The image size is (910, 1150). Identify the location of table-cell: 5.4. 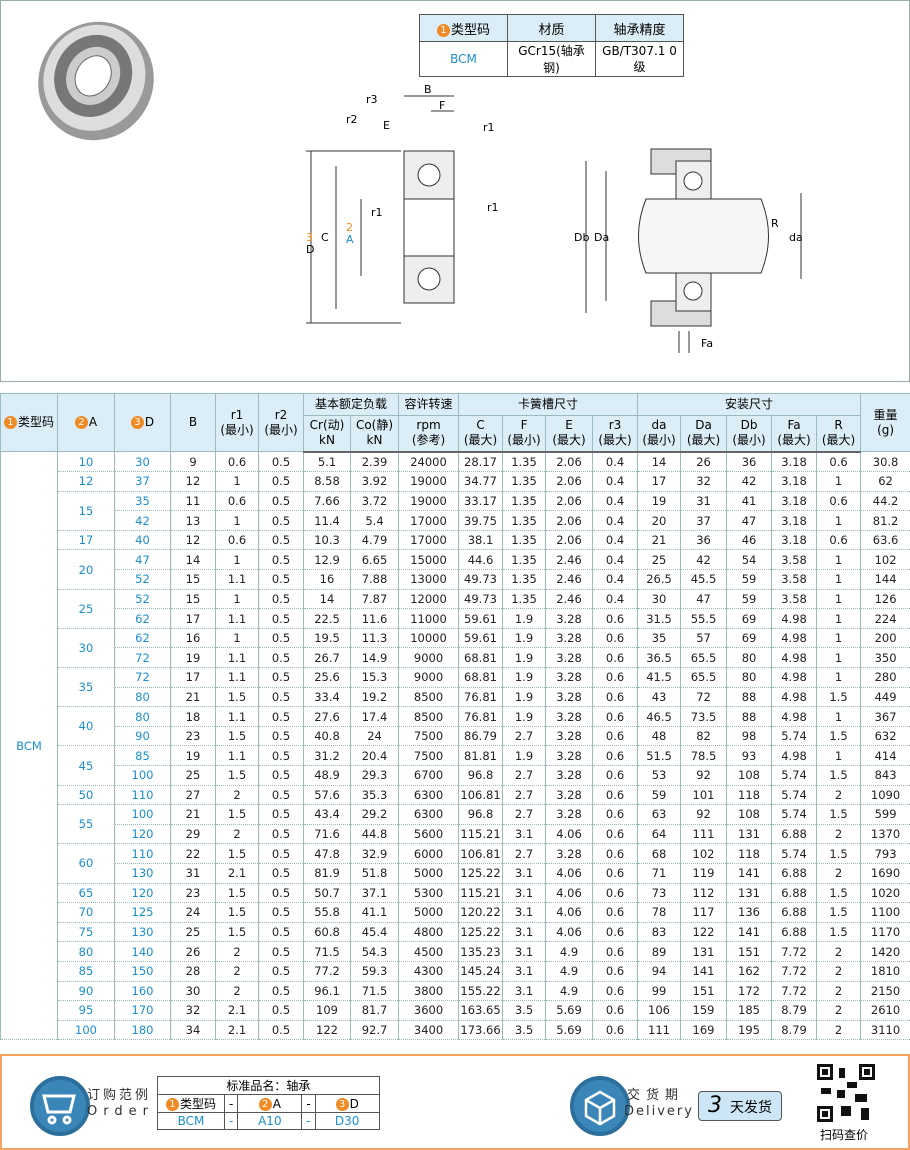
(374, 520).